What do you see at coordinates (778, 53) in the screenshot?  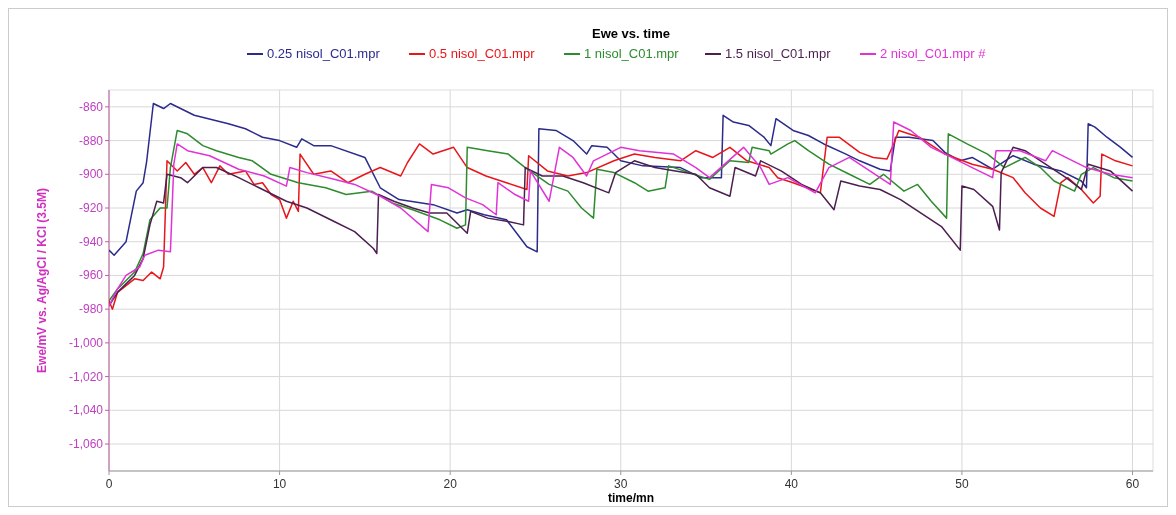 I see `legend-label: 1.5 nisol_C01.mpr` at bounding box center [778, 53].